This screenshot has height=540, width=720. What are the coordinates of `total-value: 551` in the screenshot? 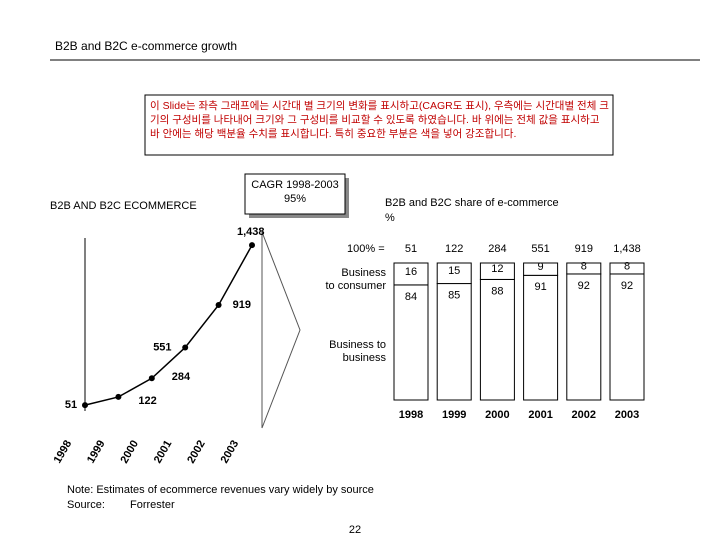 It's located at (540, 249).